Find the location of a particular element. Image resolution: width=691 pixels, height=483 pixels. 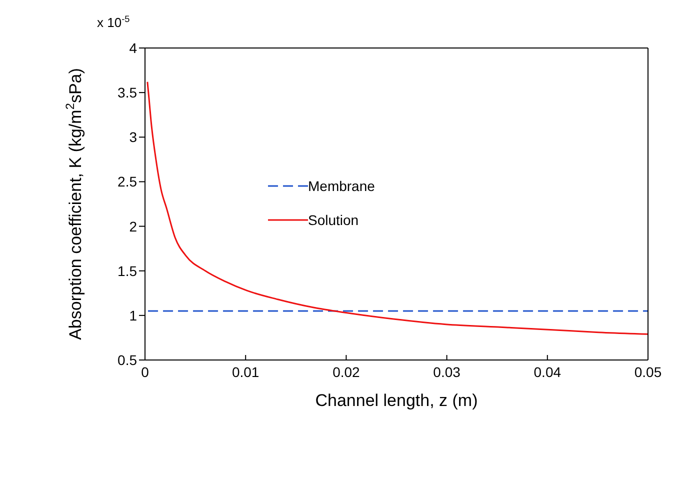

x-tick-label: 0.03 is located at coordinates (447, 372).